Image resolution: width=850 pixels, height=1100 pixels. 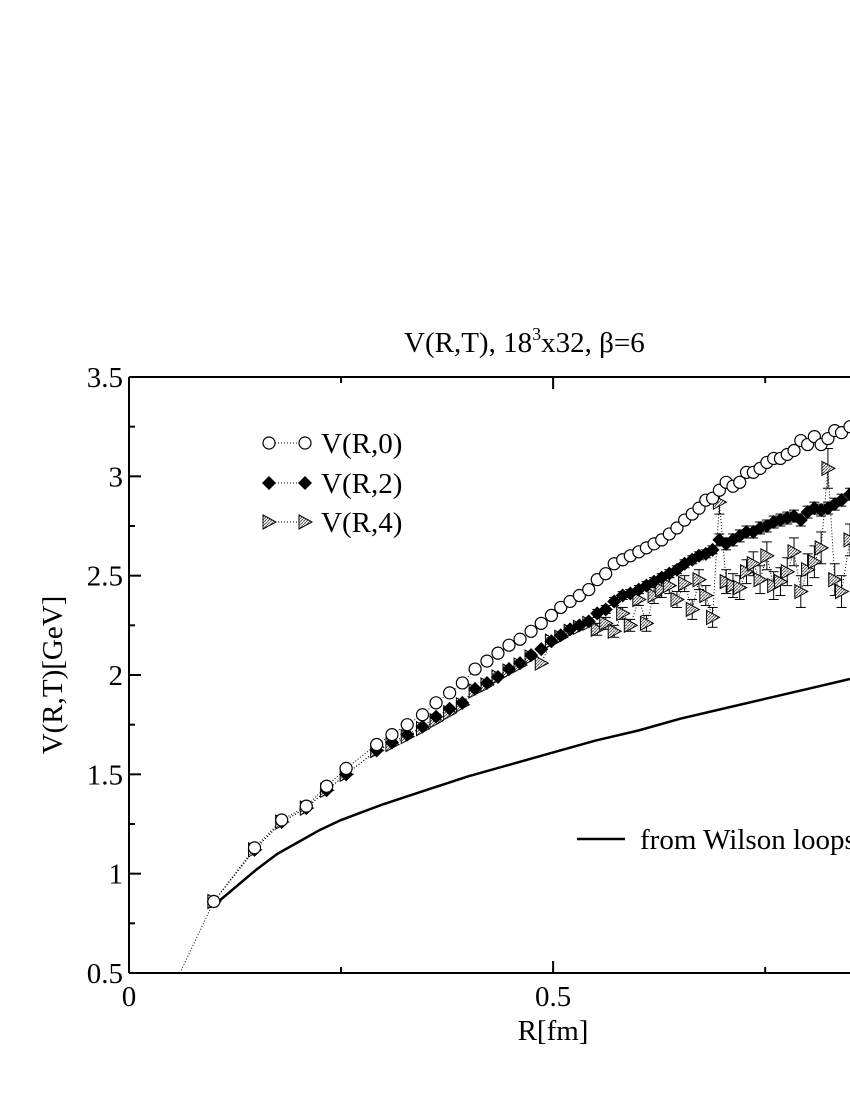 I want to click on y-tick-label: 0.5, so click(x=105, y=974).